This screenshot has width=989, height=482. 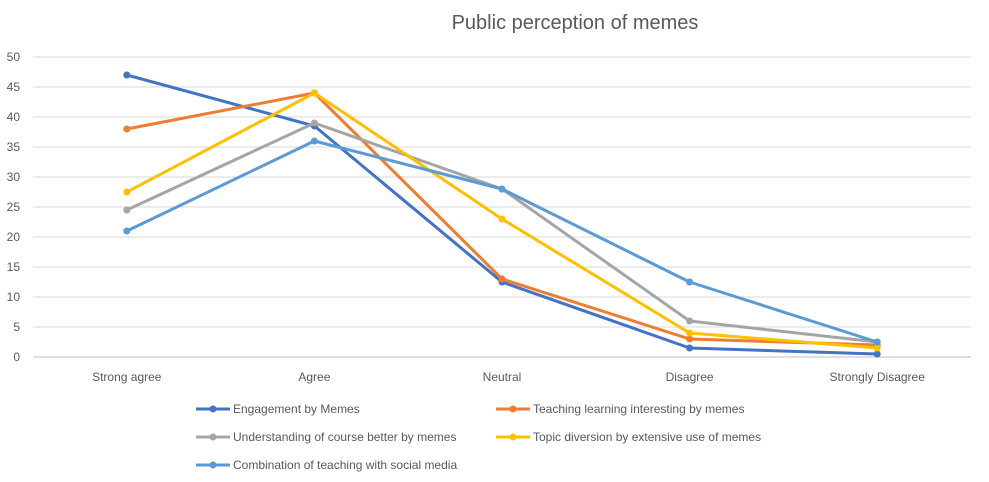 What do you see at coordinates (314, 377) in the screenshot?
I see `x-tick-label: Agree` at bounding box center [314, 377].